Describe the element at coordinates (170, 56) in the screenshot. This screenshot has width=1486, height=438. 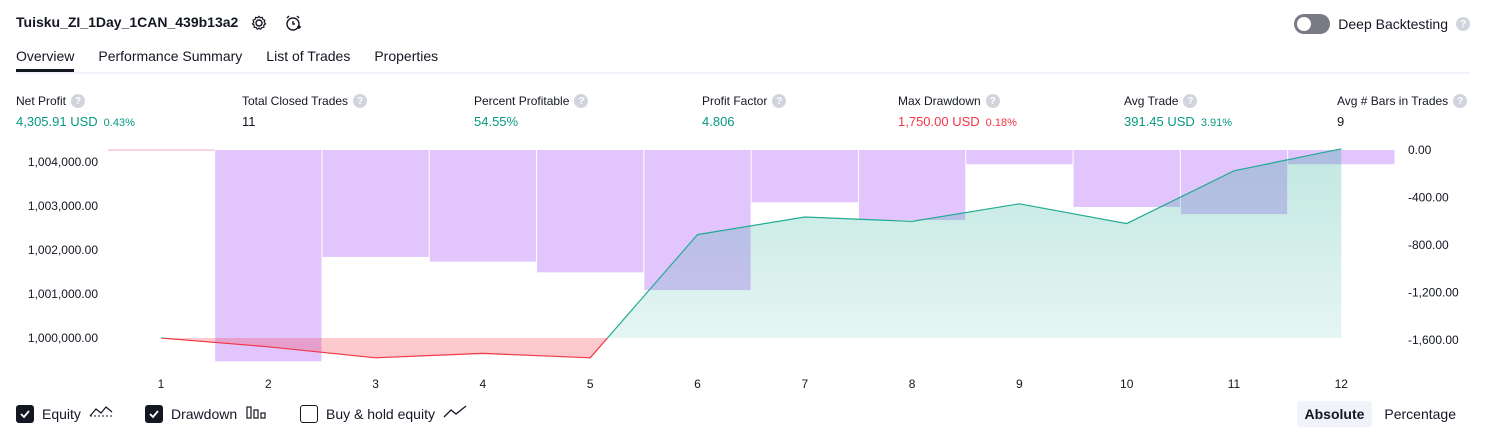
I see `tab-performance-summary: Performance Summary` at that location.